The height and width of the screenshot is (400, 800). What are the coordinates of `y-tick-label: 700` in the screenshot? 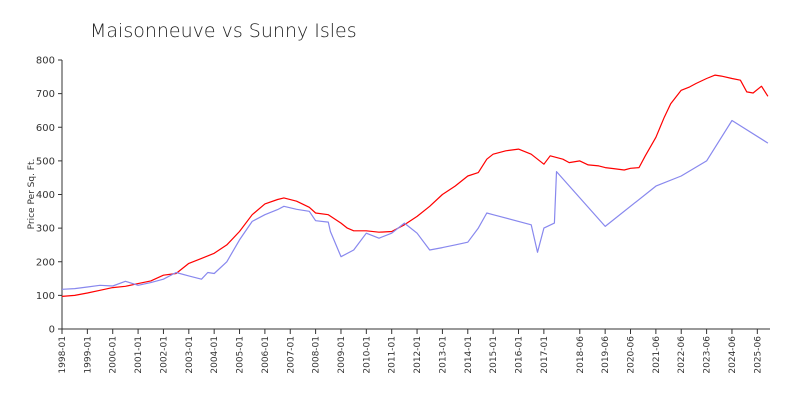 It's located at (45, 94).